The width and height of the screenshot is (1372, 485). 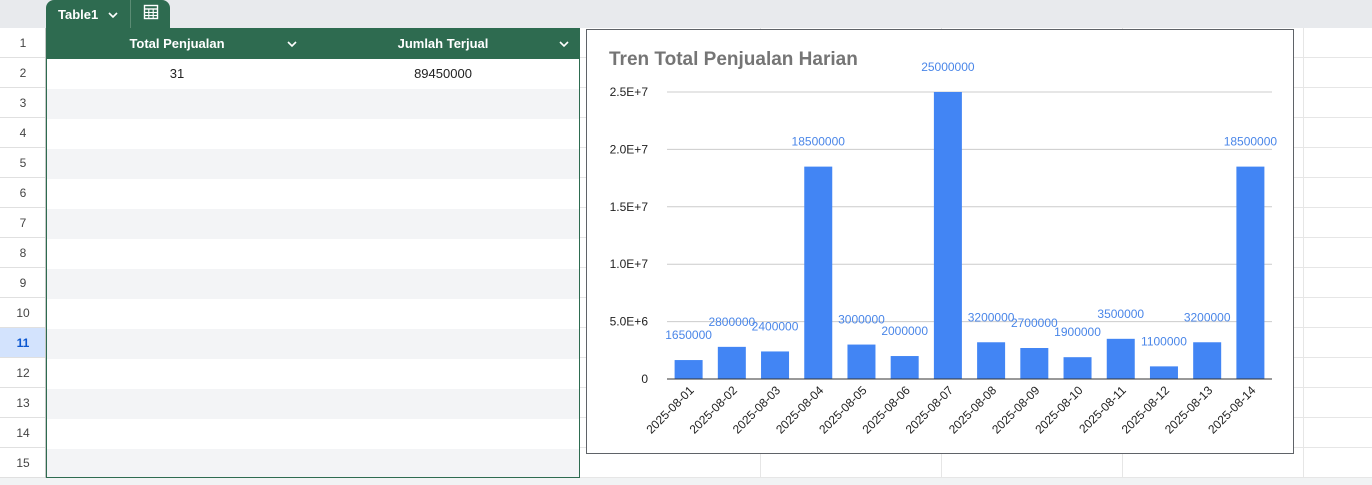 I want to click on row-number: 8, so click(x=23, y=253).